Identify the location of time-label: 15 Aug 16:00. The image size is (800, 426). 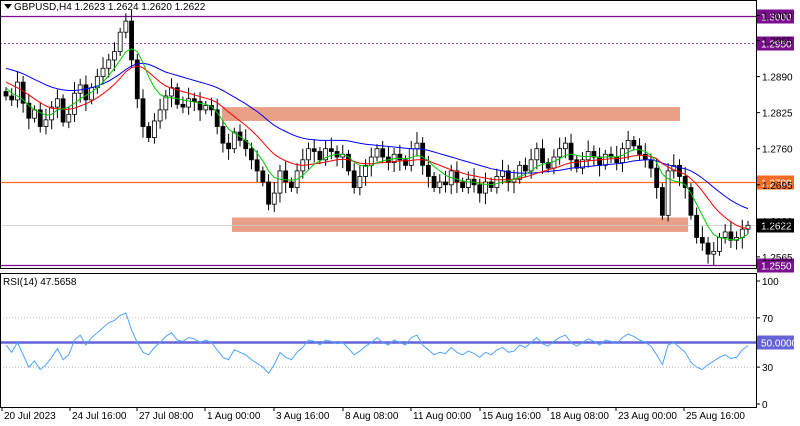
(511, 416).